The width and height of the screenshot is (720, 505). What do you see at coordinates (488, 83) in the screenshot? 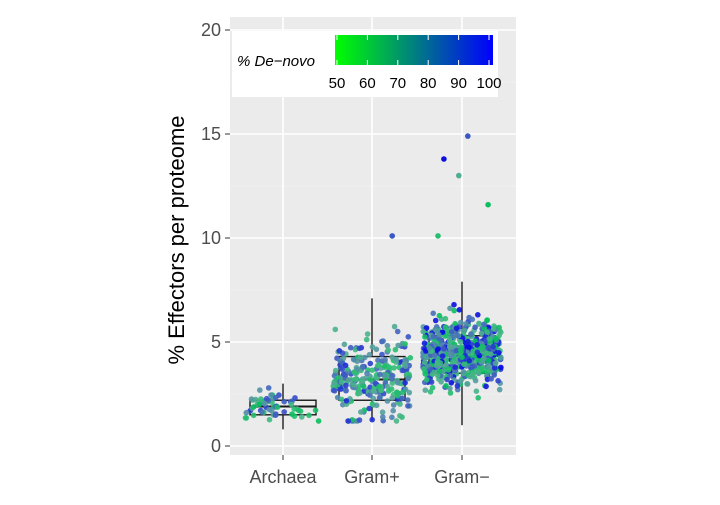
I see `legend-tick-label: 100` at bounding box center [488, 83].